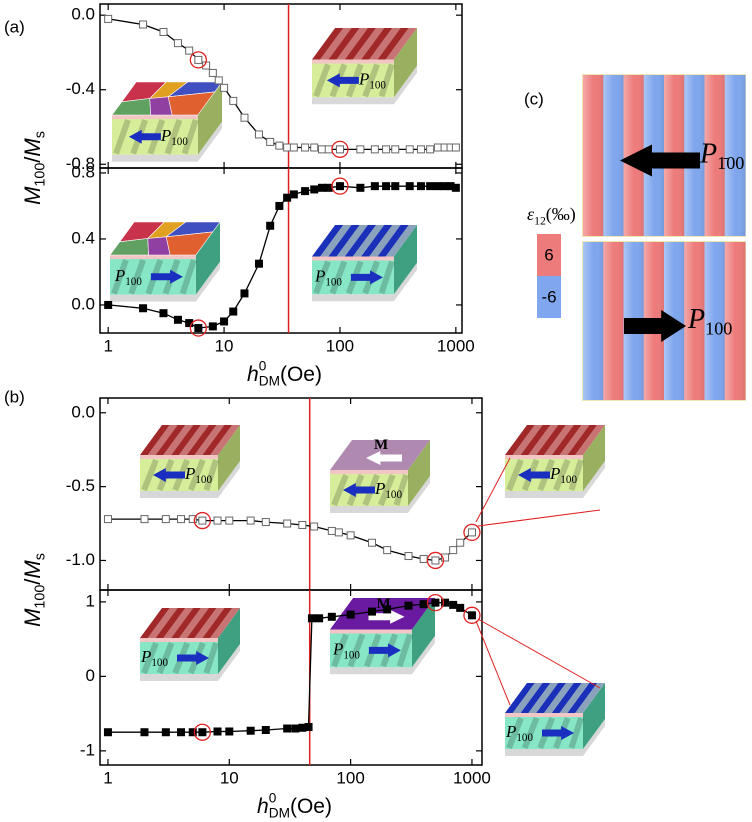  Describe the element at coordinates (224, 345) in the screenshot. I see `x-tick-label: 10` at that location.